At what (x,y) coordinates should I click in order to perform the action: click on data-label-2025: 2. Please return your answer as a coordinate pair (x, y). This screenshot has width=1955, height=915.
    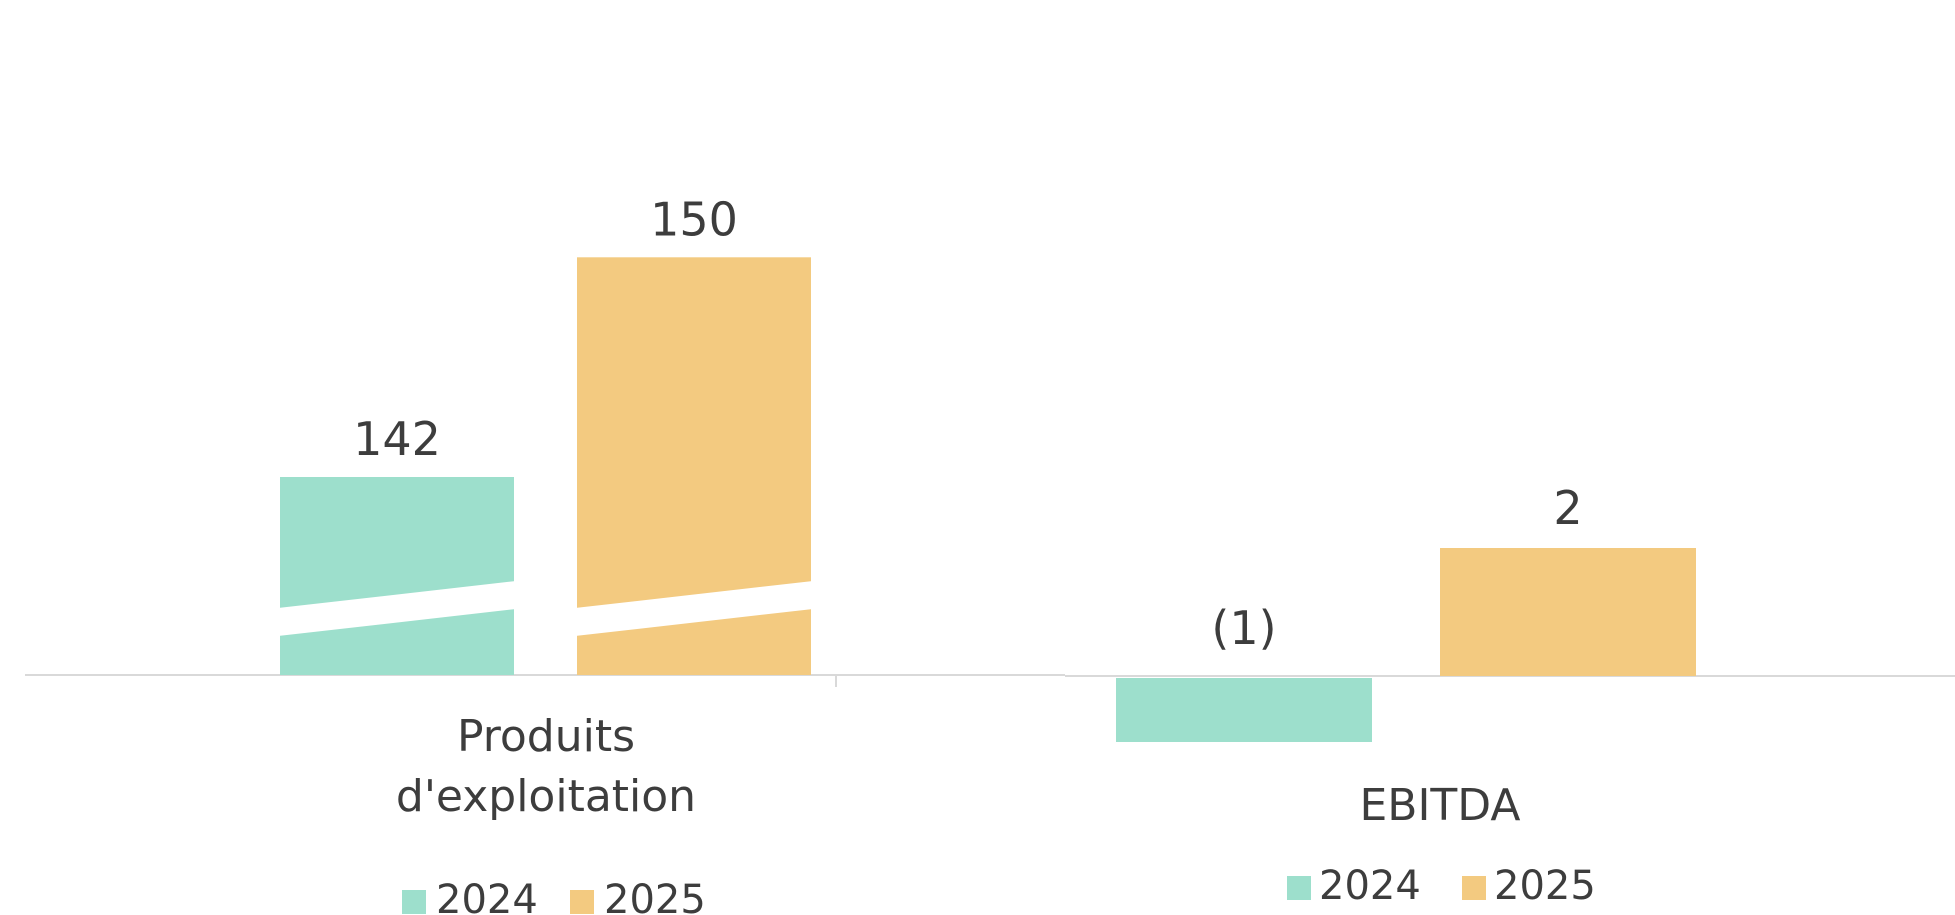
    Looking at the image, I should click on (1567, 508).